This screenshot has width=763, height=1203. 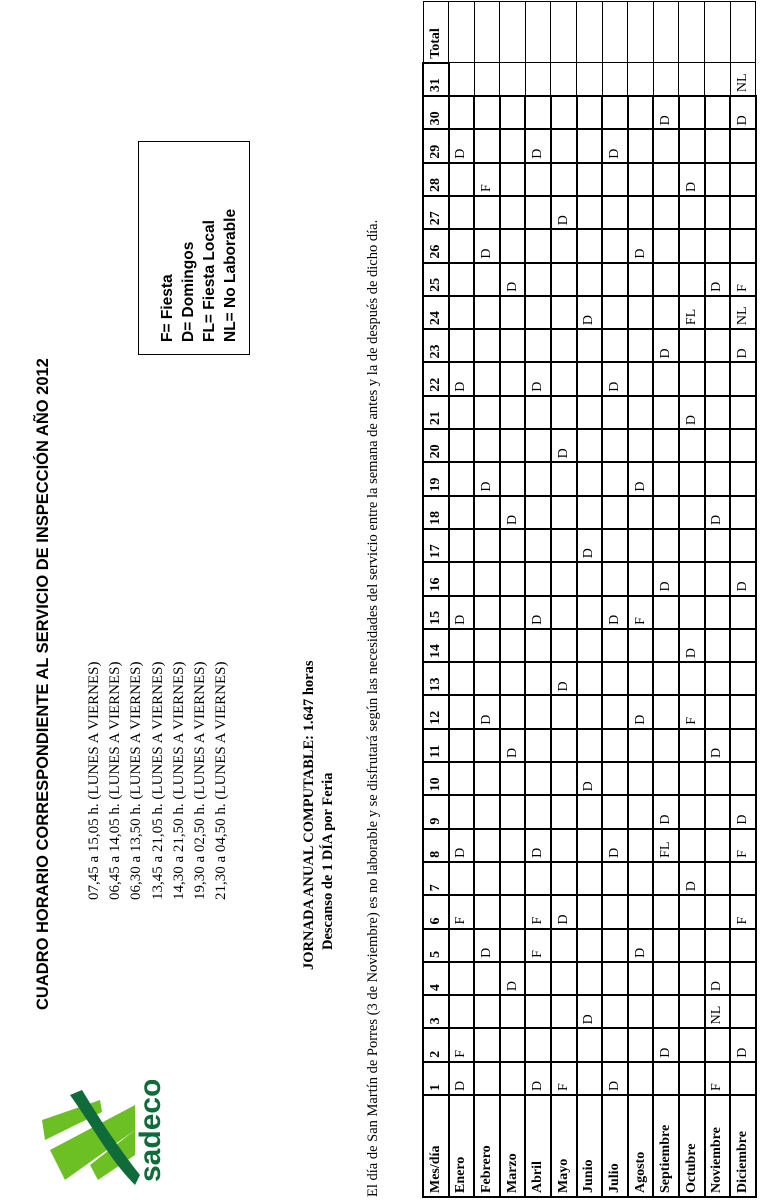 I want to click on month-label: Julio, so click(x=615, y=1146).